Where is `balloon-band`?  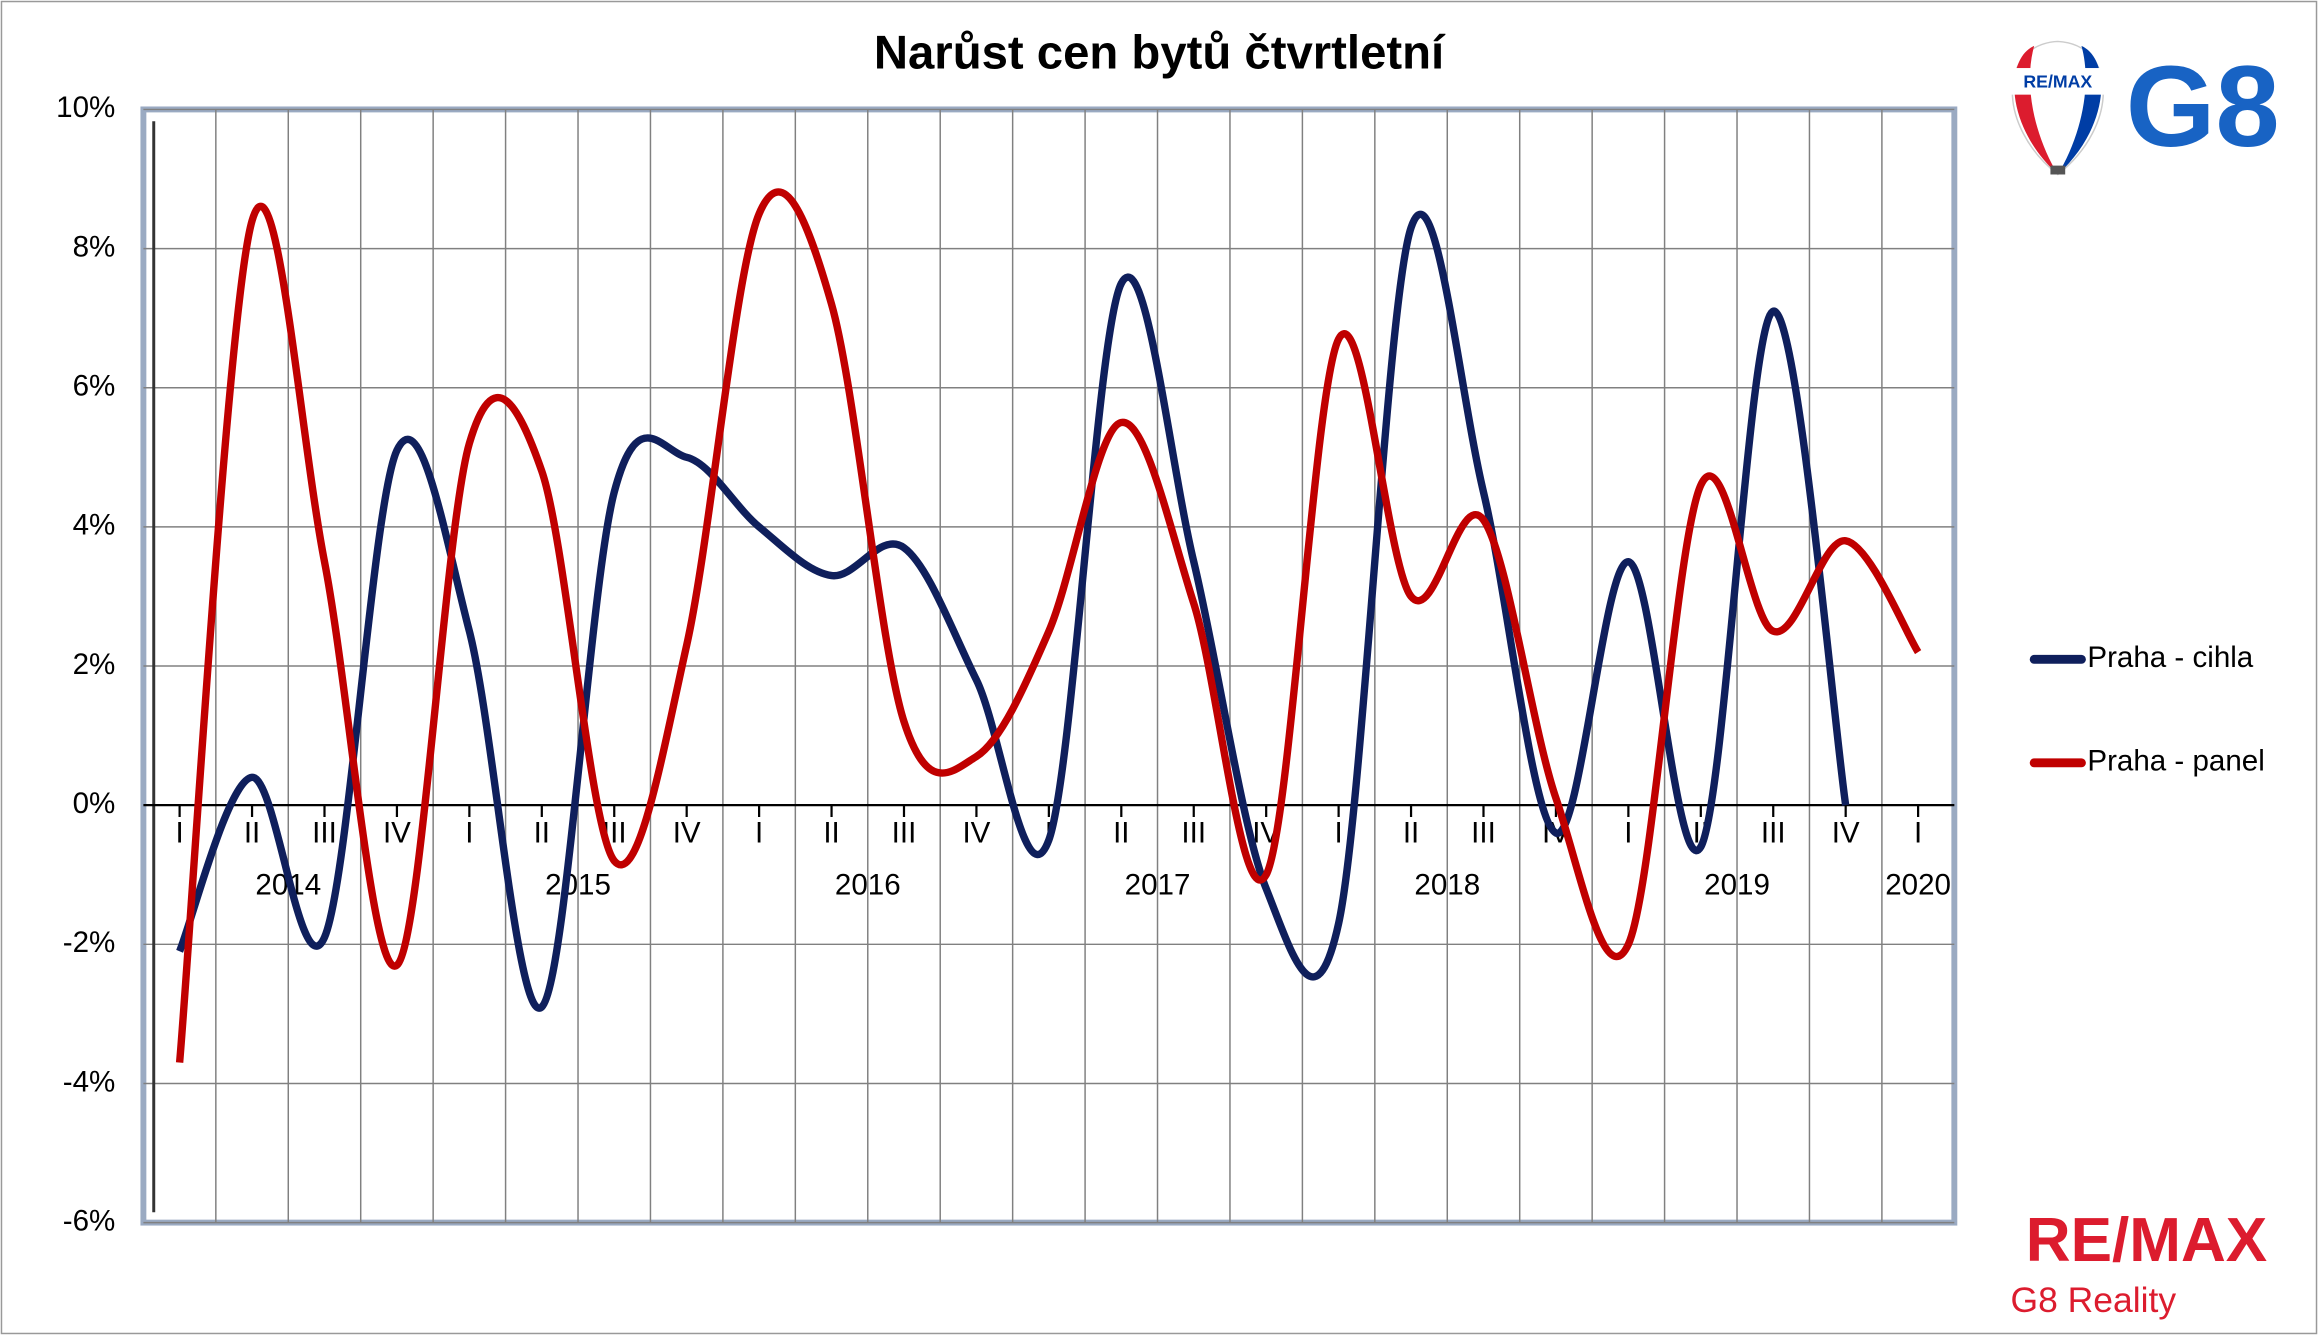
balloon-band is located at coordinates (2058, 81).